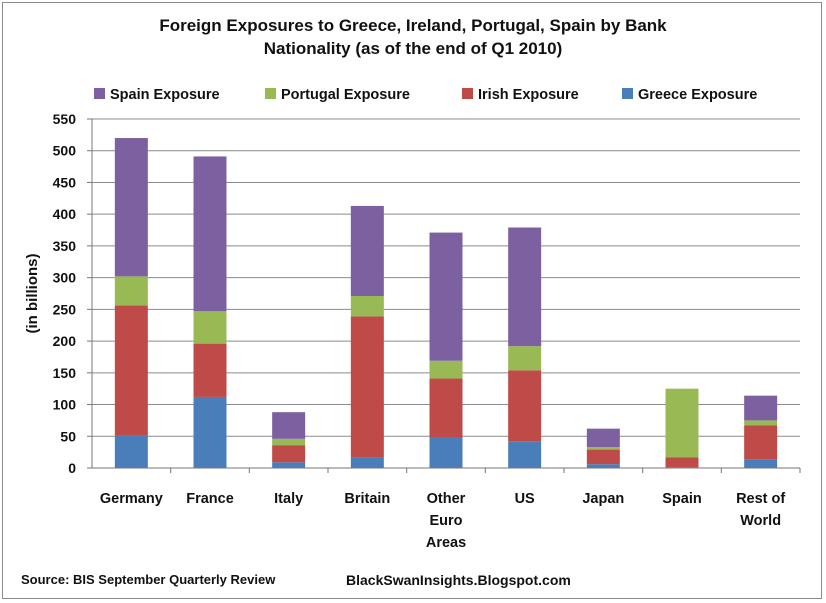 The image size is (826, 603). What do you see at coordinates (446, 499) in the screenshot?
I see `x-category-label: Other` at bounding box center [446, 499].